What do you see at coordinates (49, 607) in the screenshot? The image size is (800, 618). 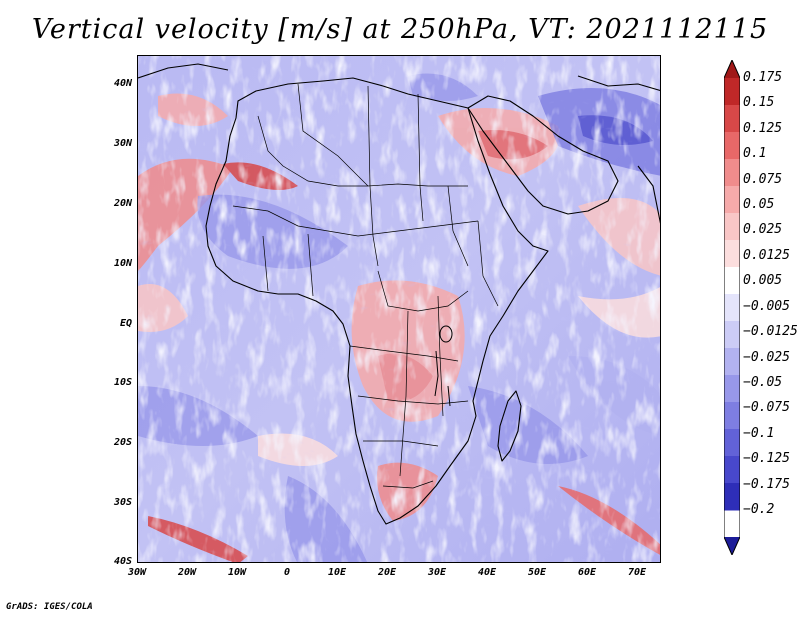 I see `grads-credit: GrADS: IGES/COLA` at bounding box center [49, 607].